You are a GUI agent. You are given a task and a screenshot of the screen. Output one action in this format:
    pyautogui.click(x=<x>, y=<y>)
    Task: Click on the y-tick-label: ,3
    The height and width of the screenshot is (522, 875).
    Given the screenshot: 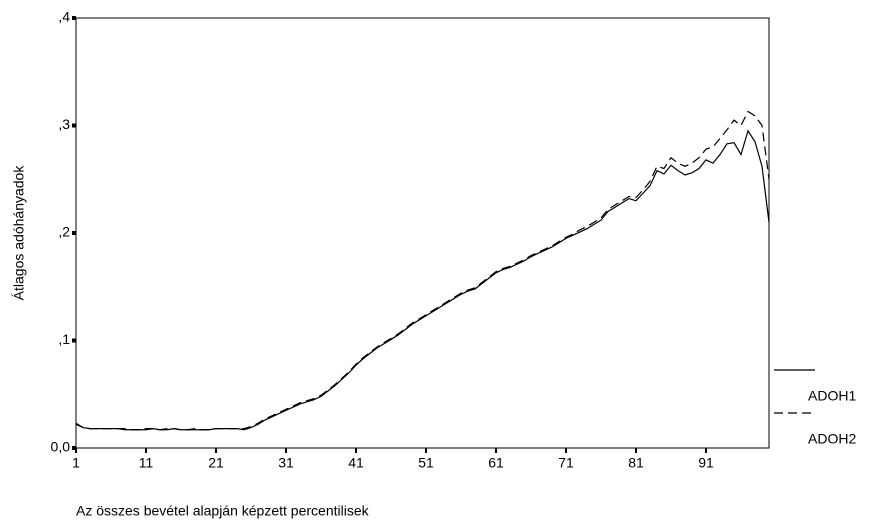 What is the action you would take?
    pyautogui.click(x=64, y=124)
    